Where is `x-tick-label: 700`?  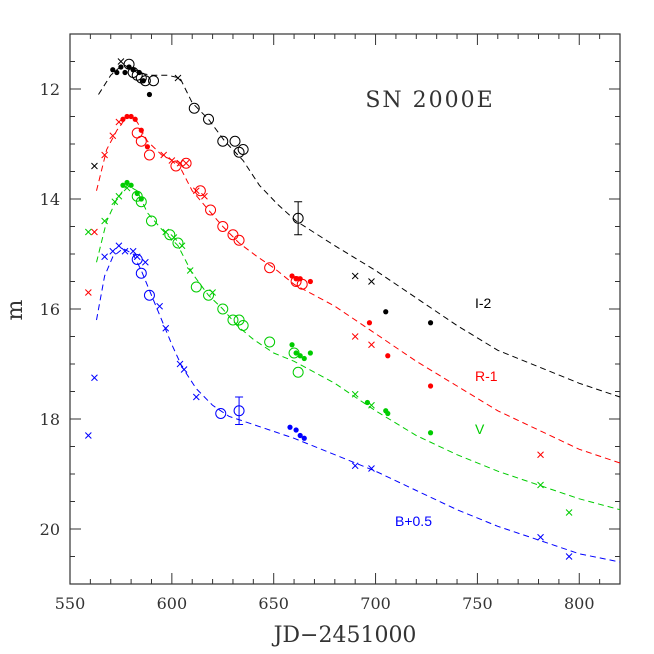
x-tick-label: 700 is located at coordinates (375, 603).